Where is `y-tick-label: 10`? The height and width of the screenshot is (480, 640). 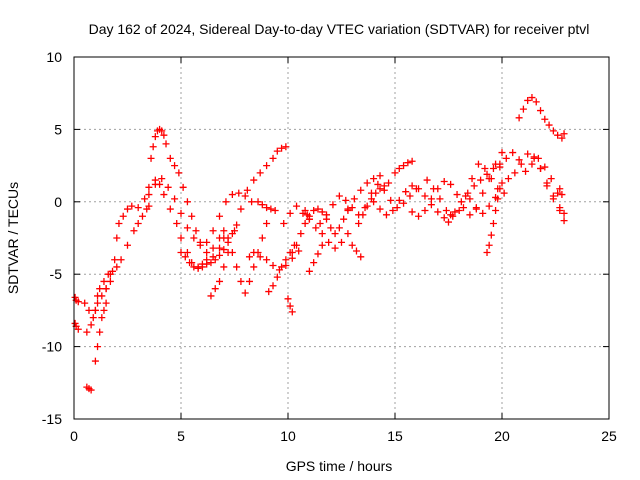
y-tick-label: 10 is located at coordinates (54, 57).